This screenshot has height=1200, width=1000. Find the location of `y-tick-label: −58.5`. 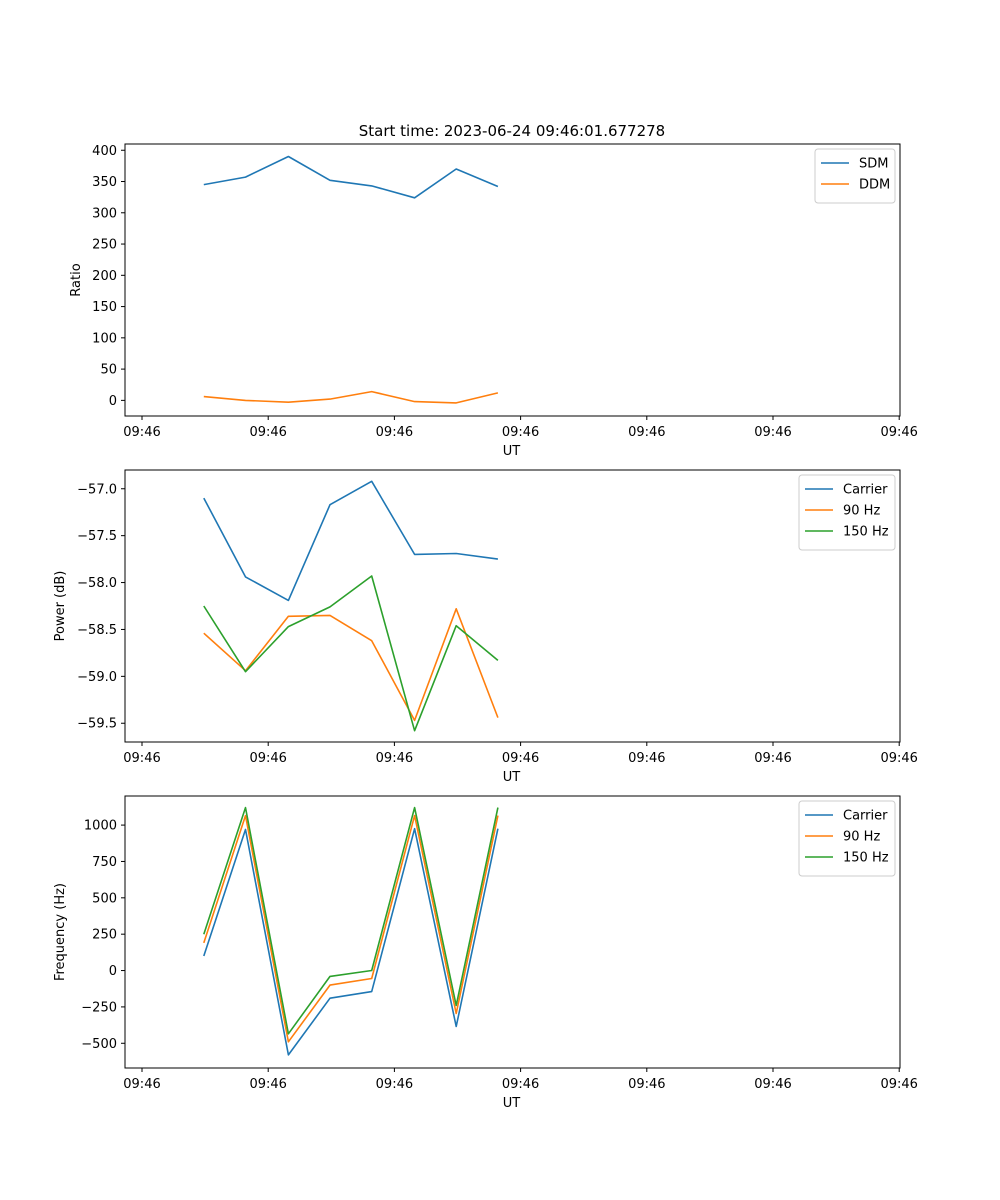

y-tick-label: −58.5 is located at coordinates (97, 630).